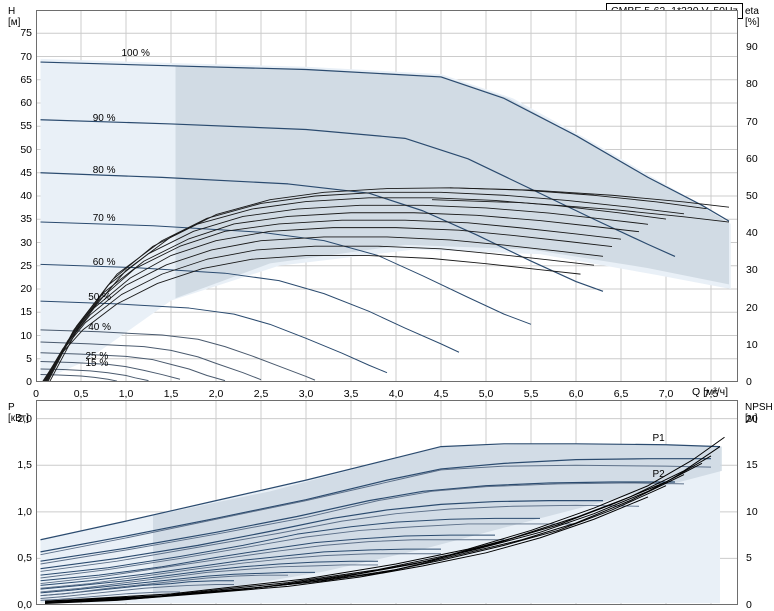 This screenshot has width=774, height=611. What do you see at coordinates (26, 103) in the screenshot?
I see `top-chart-ytick-60: 60` at bounding box center [26, 103].